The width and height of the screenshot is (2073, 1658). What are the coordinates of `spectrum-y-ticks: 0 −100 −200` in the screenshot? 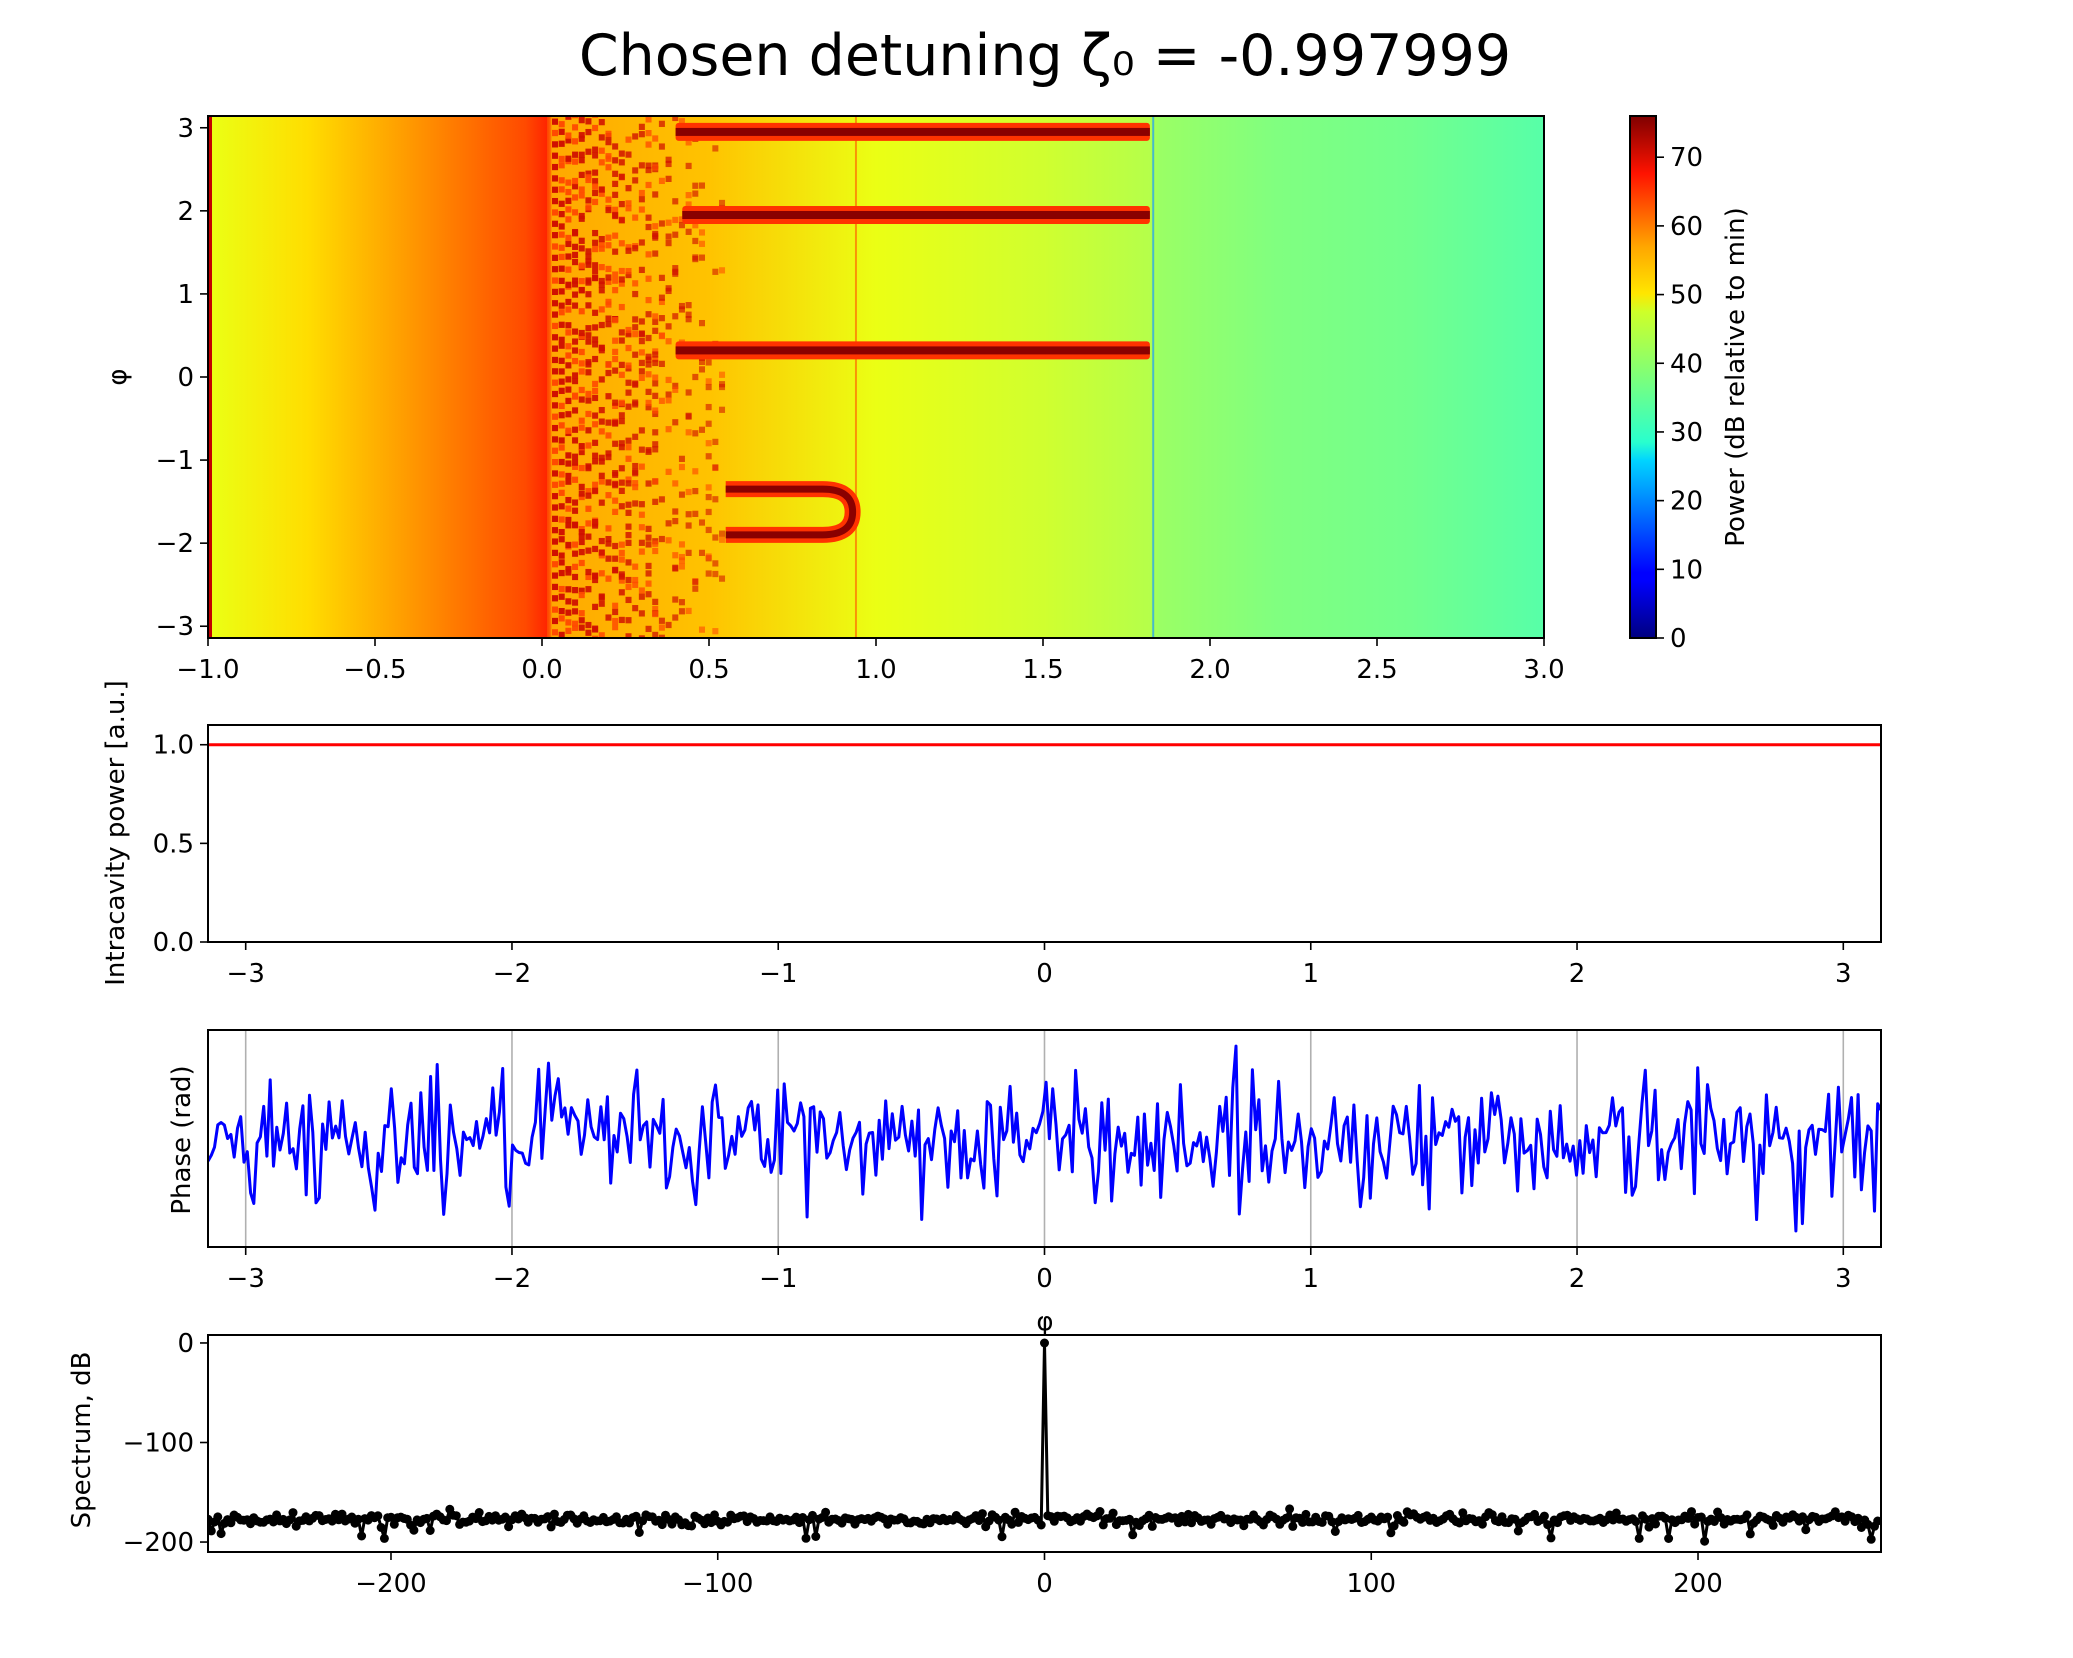 It's located at (165, 1443).